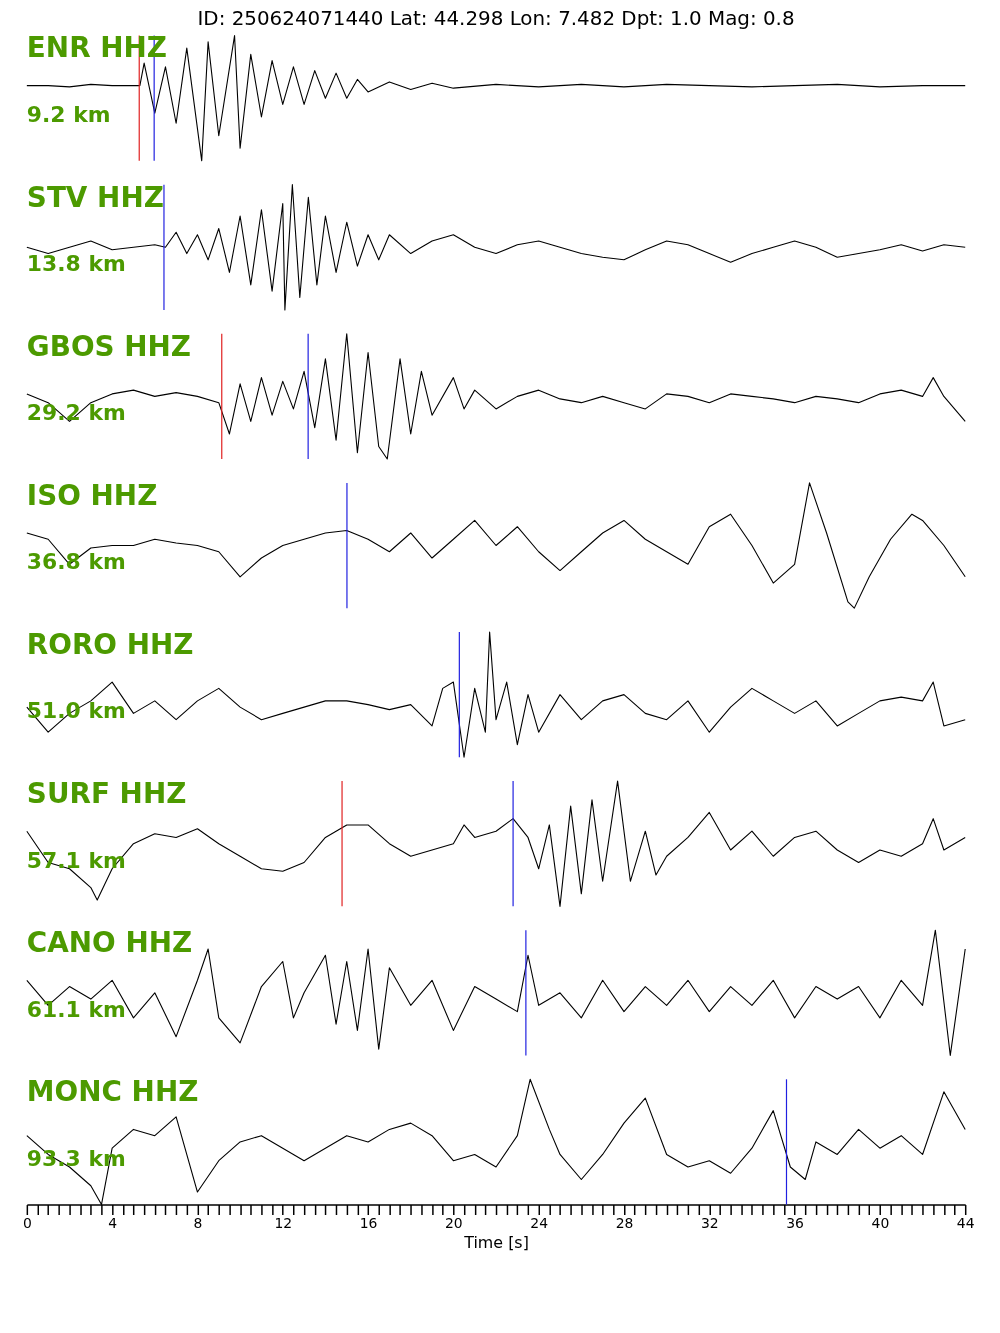 The height and width of the screenshot is (1333, 1000). Describe the element at coordinates (110, 644) in the screenshot. I see `annotation: RORO HHZ` at that location.